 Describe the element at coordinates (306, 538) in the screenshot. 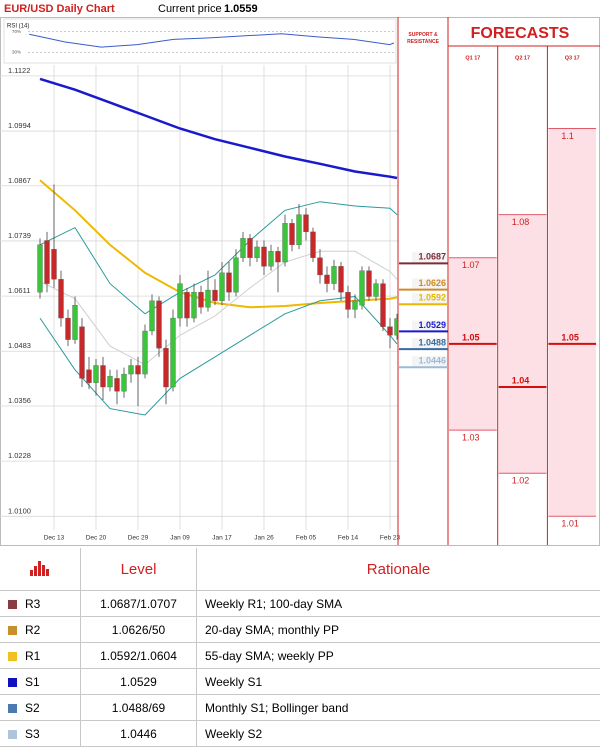

I see `x-tick-label: Feb 05` at that location.